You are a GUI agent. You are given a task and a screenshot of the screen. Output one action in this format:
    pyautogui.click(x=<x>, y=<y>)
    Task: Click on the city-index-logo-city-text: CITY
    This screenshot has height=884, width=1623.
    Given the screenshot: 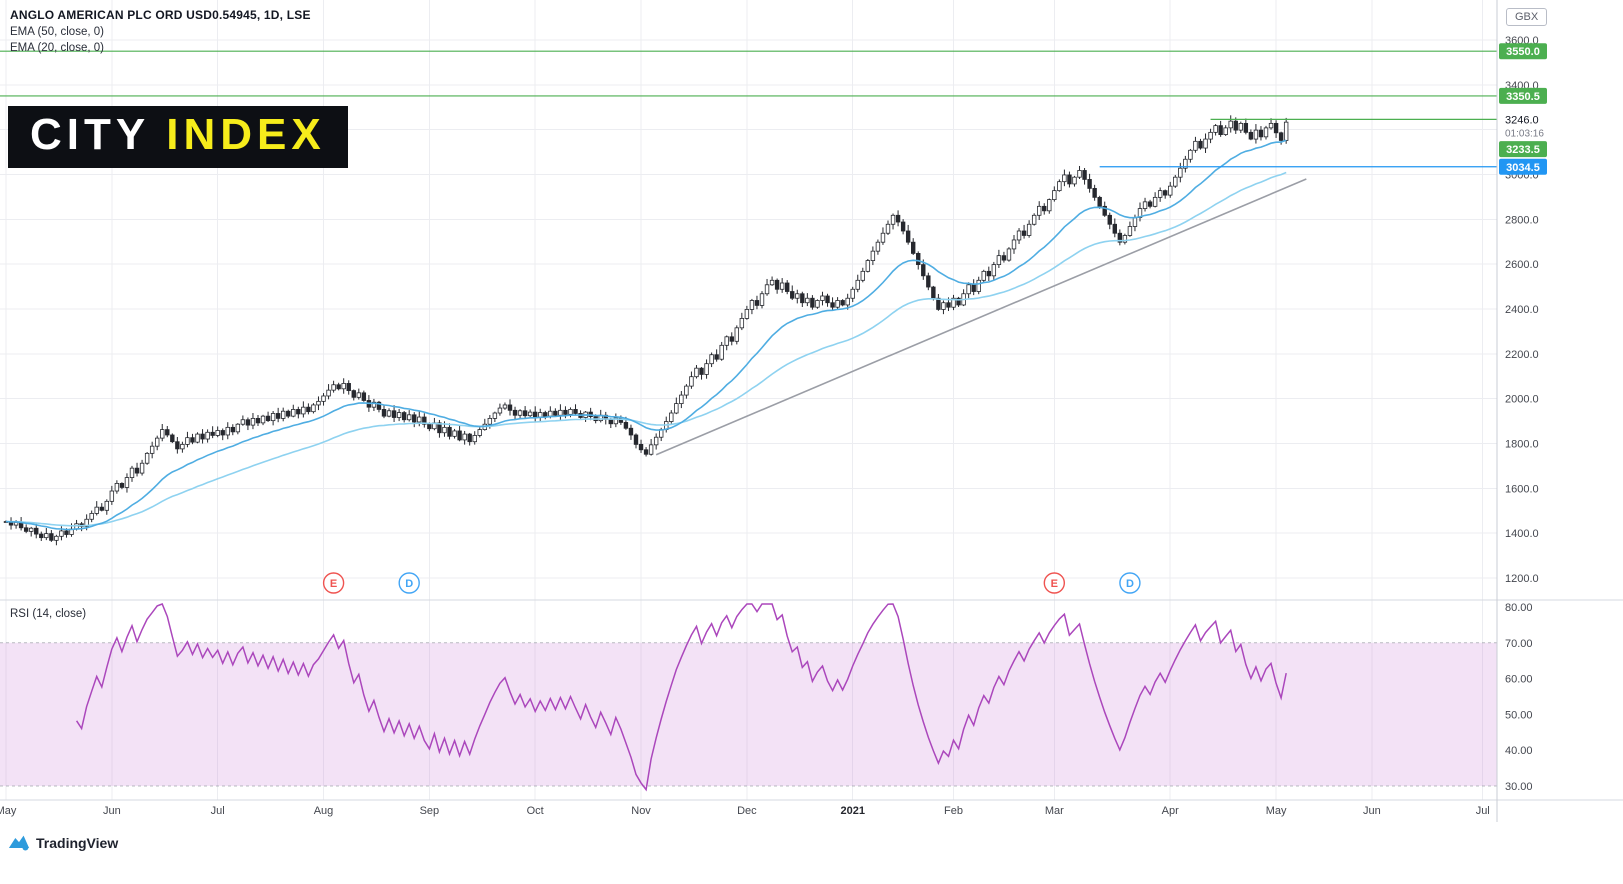 What is the action you would take?
    pyautogui.click(x=90, y=134)
    